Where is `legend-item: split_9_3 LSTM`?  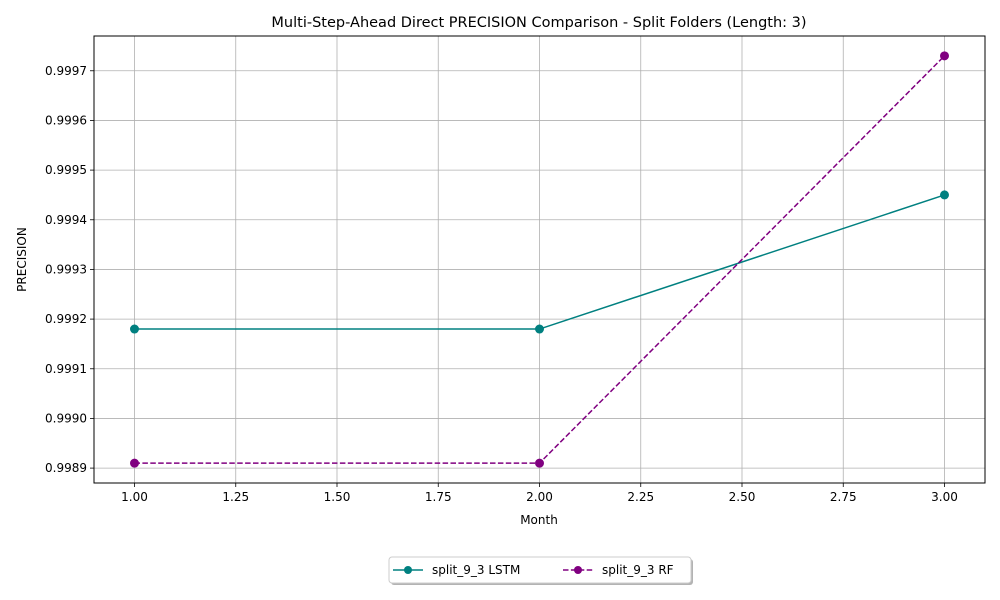 legend-item: split_9_3 LSTM is located at coordinates (456, 570).